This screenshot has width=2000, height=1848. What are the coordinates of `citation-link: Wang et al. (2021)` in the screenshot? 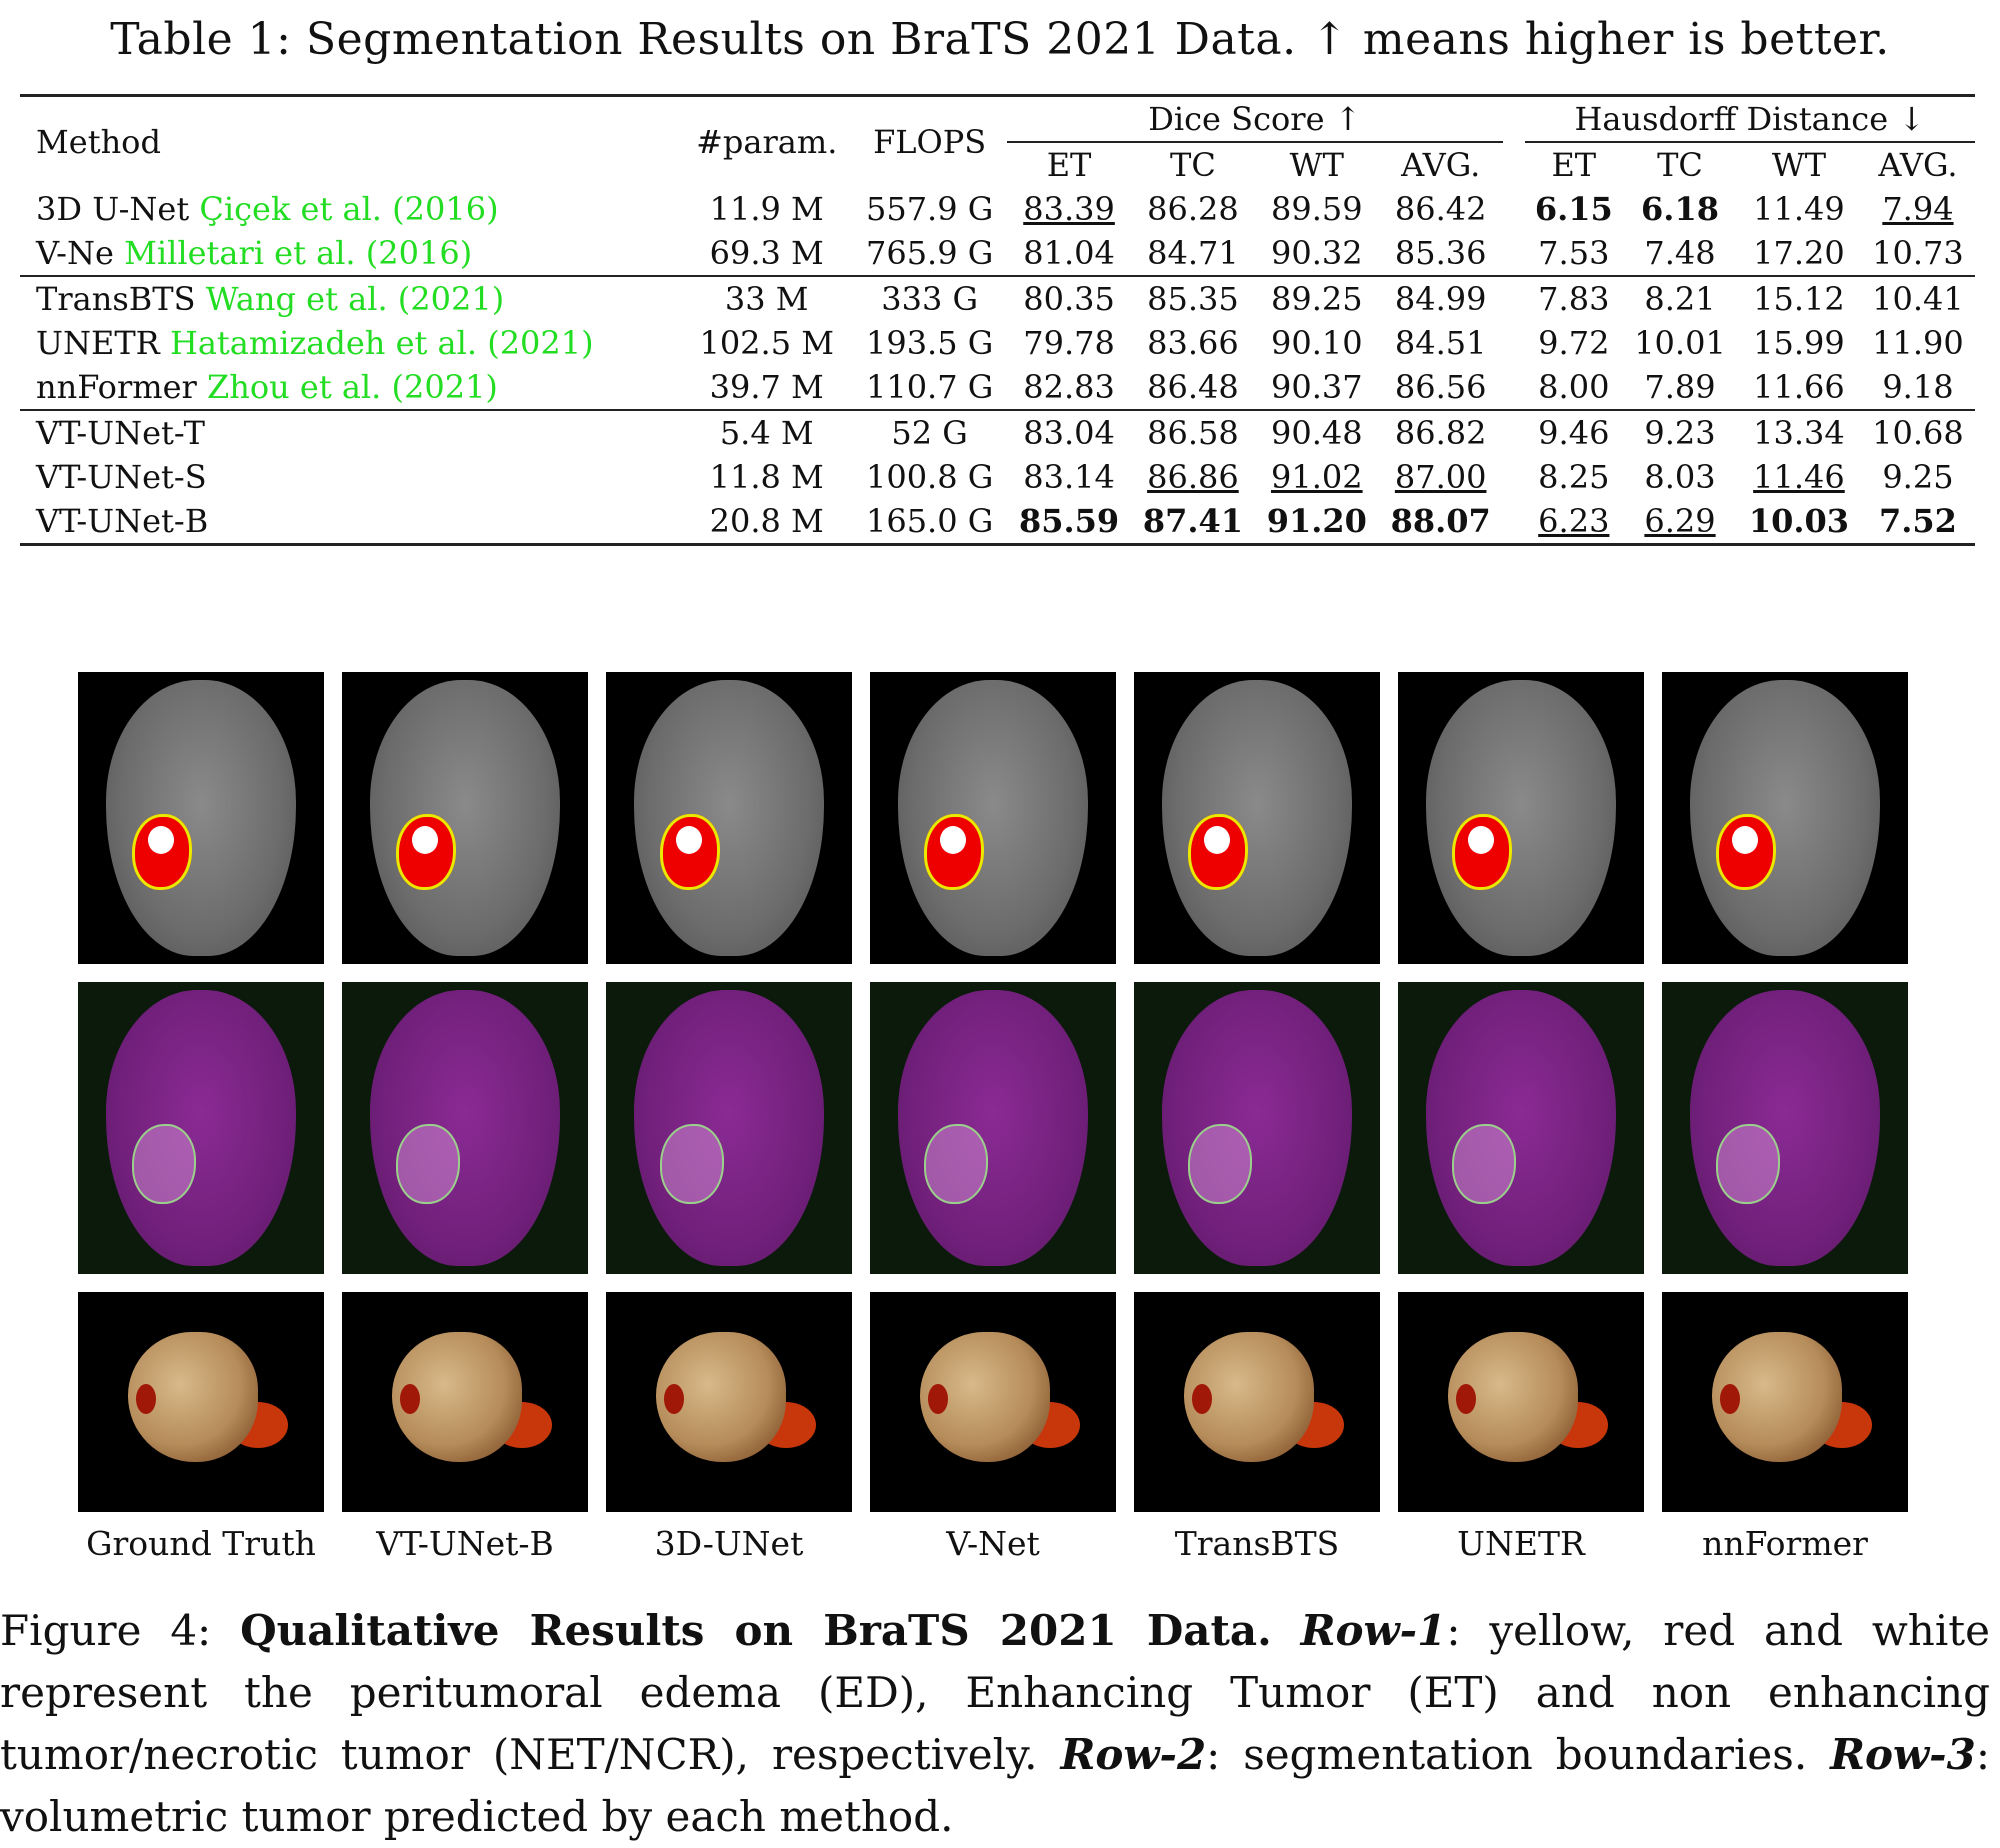 It's located at (355, 299).